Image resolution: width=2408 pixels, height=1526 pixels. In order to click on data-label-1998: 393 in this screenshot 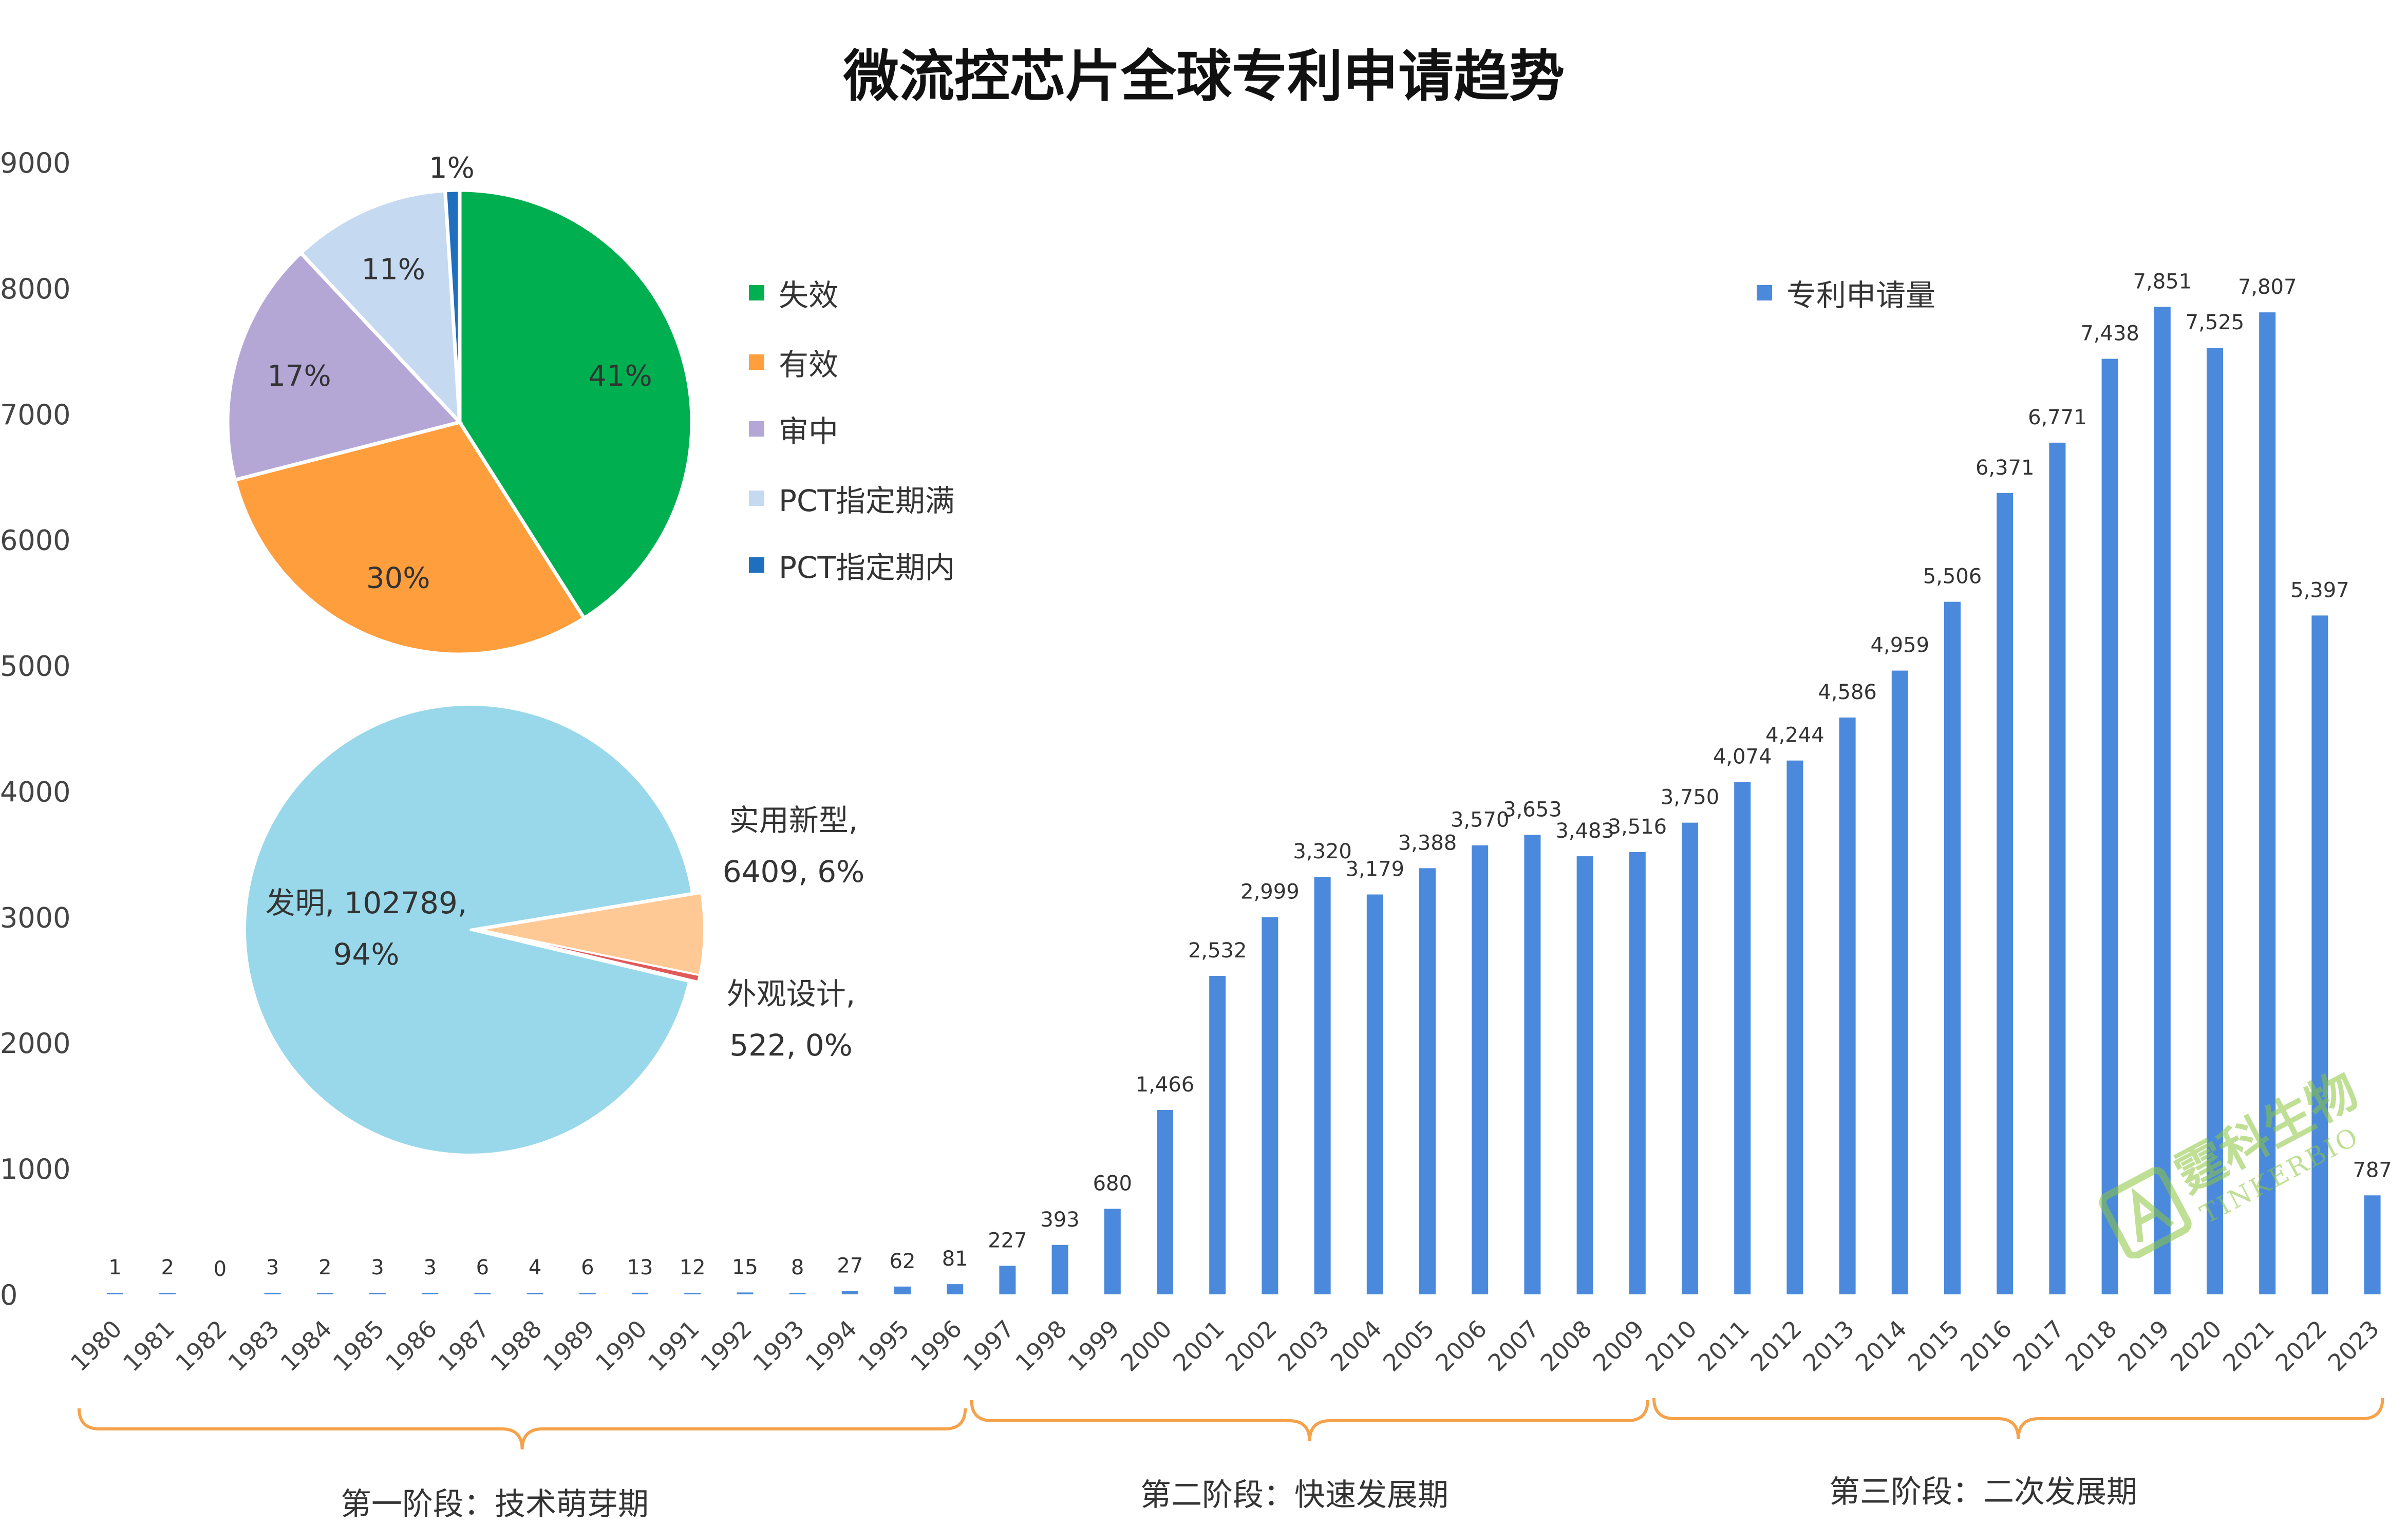, I will do `click(1059, 1220)`.